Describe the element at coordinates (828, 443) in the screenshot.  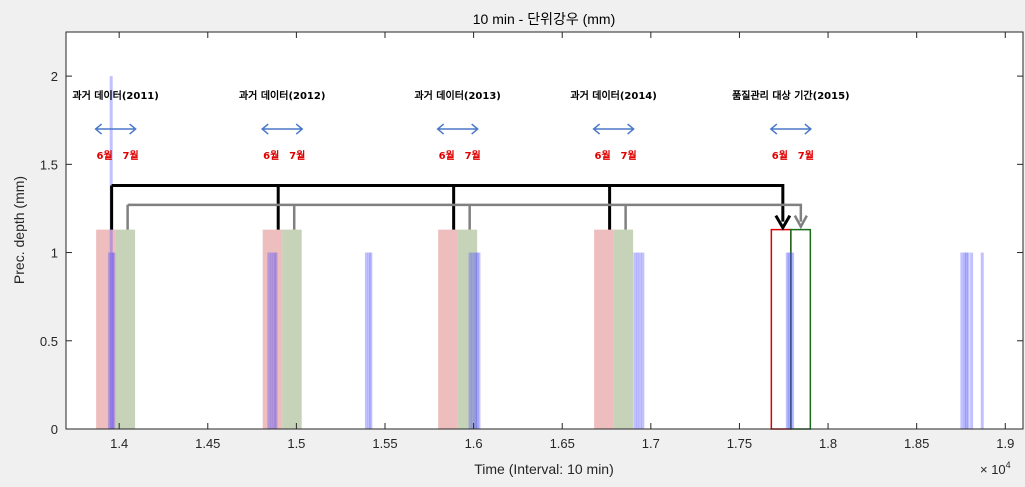
I see `x-tick-label: 1.8` at that location.